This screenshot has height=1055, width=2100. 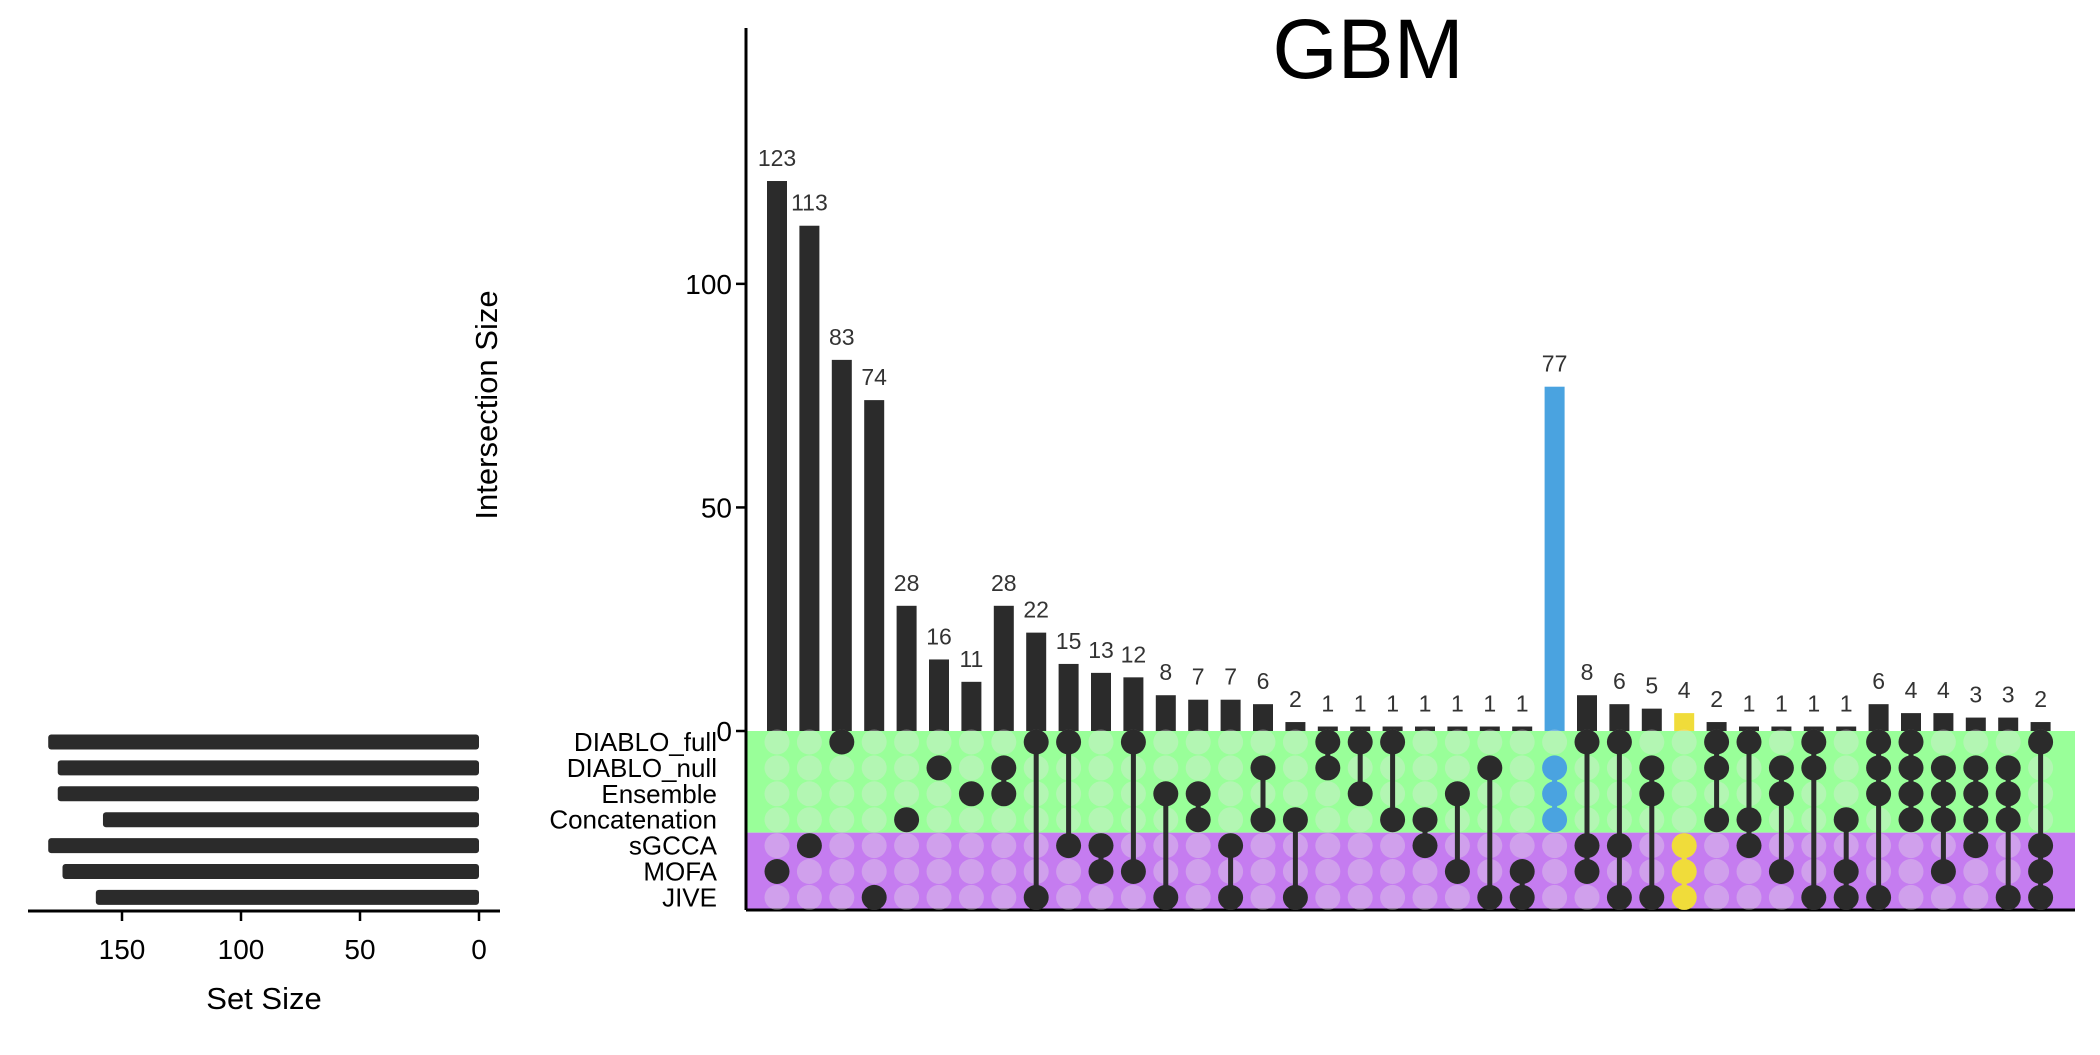 I want to click on set-size-axis-label: Set Size, so click(x=263, y=998).